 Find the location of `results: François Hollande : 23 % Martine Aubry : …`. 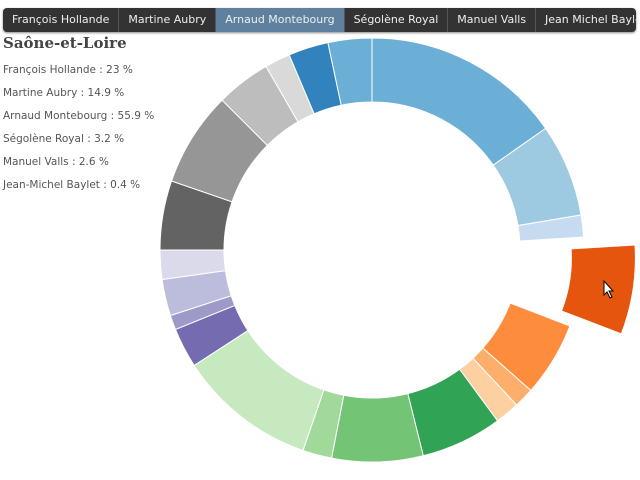

results: François Hollande : 23 % Martine Aubry : … is located at coordinates (78, 131).